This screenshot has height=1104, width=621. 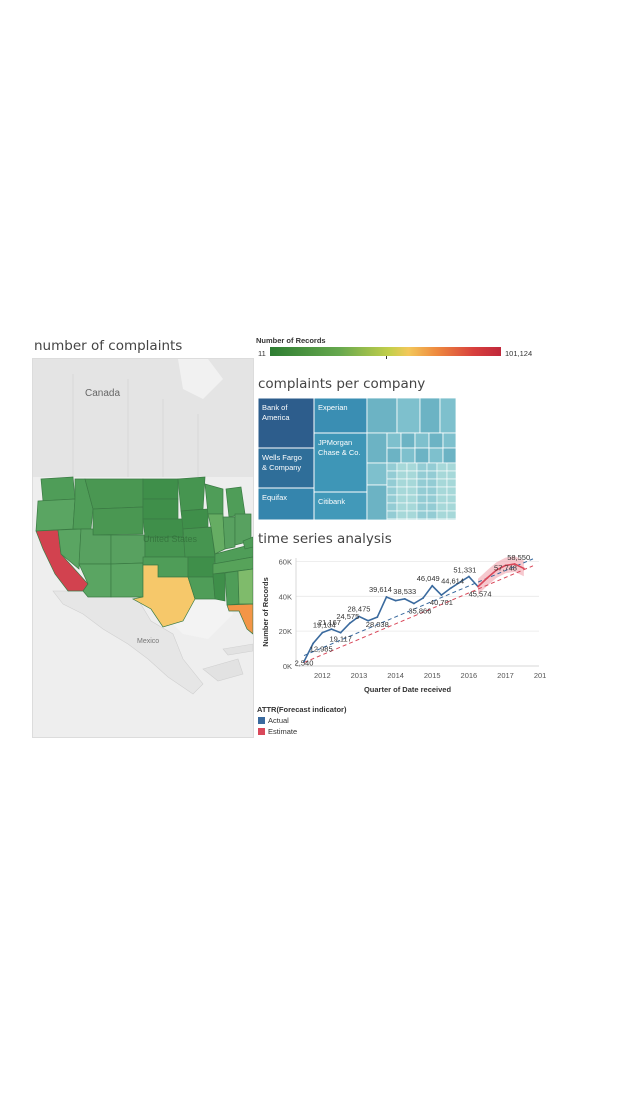 What do you see at coordinates (114, 494) in the screenshot?
I see `state-mt` at bounding box center [114, 494].